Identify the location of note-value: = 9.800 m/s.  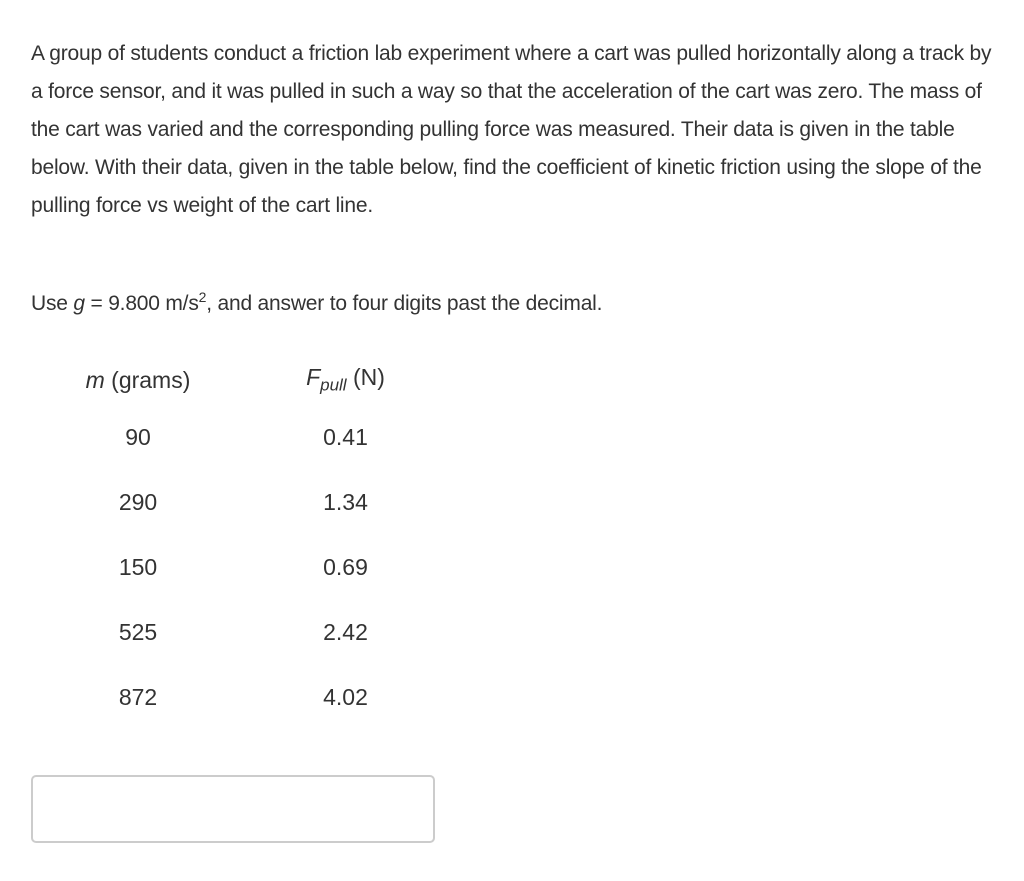
(141, 303).